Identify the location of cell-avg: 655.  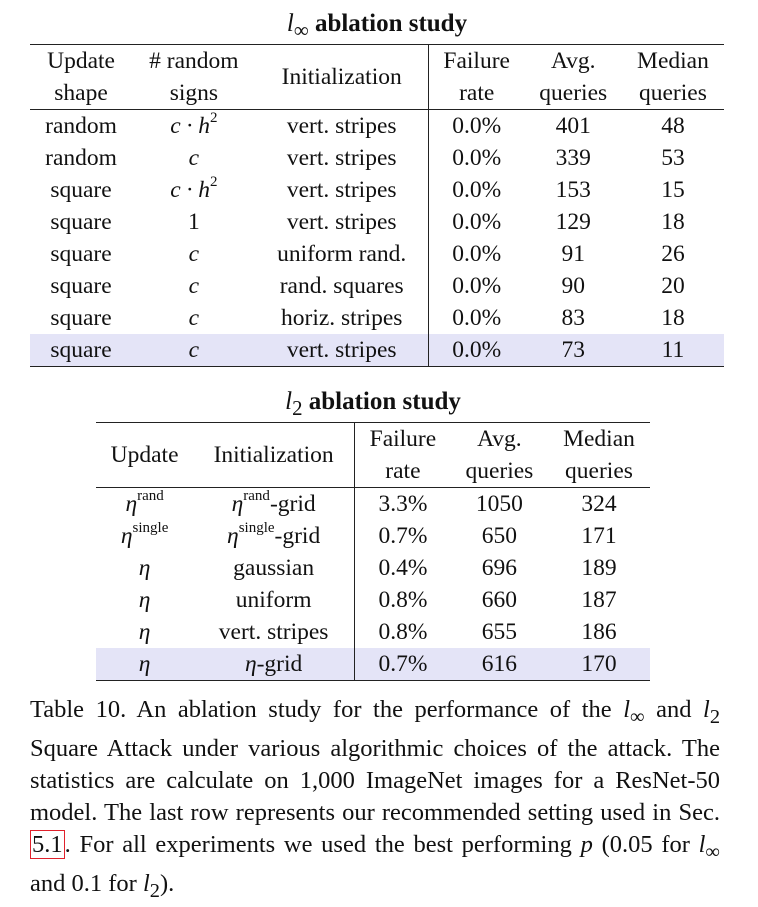
(499, 632).